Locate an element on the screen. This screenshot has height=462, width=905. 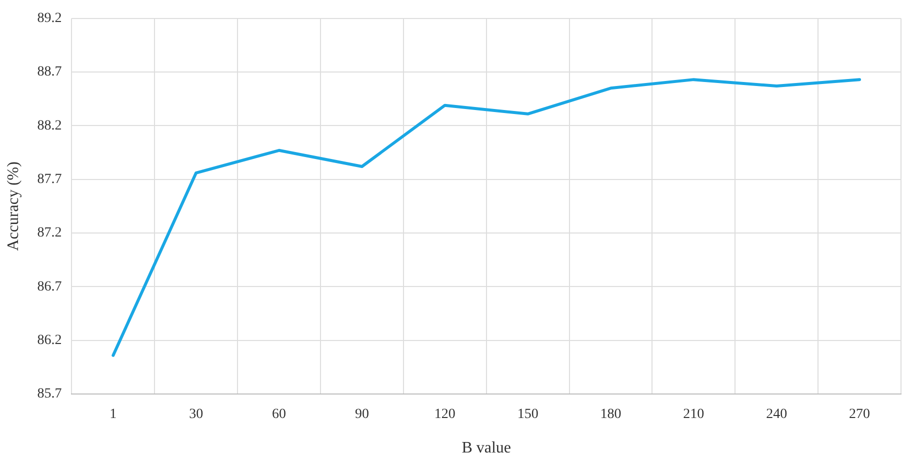
y-tick-label: 88.7 is located at coordinates (49, 72).